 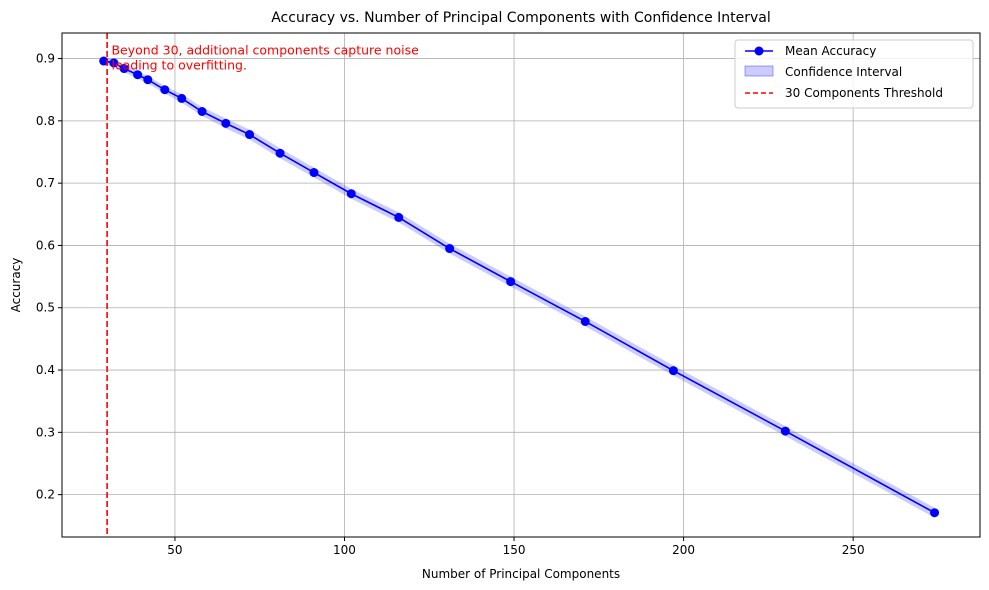 What do you see at coordinates (45, 183) in the screenshot?
I see `y-tick-label: 0.7` at bounding box center [45, 183].